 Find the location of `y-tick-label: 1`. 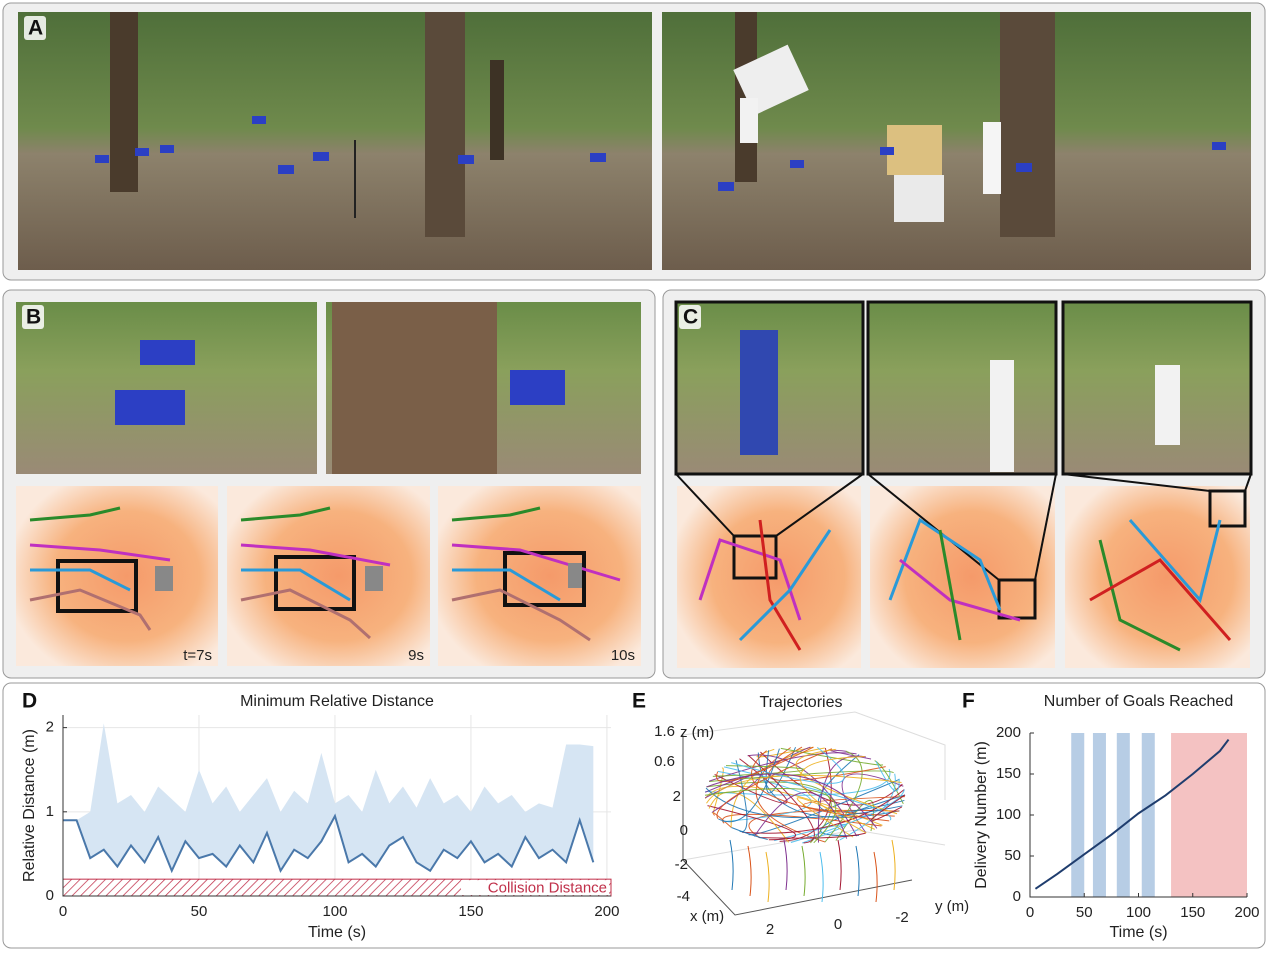

y-tick-label: 1 is located at coordinates (50, 811).